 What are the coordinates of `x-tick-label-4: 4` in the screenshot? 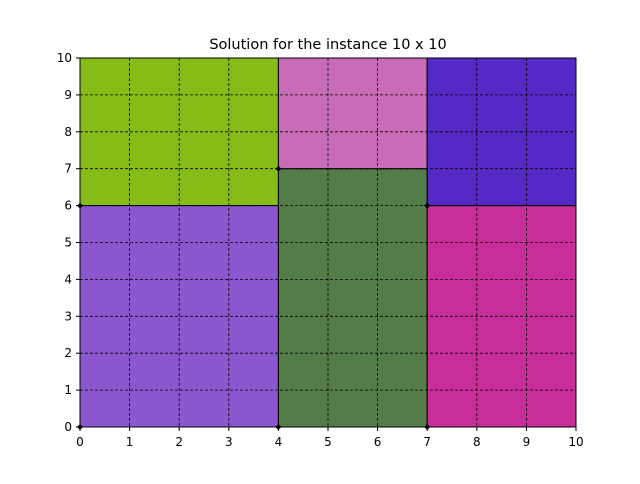 It's located at (279, 442).